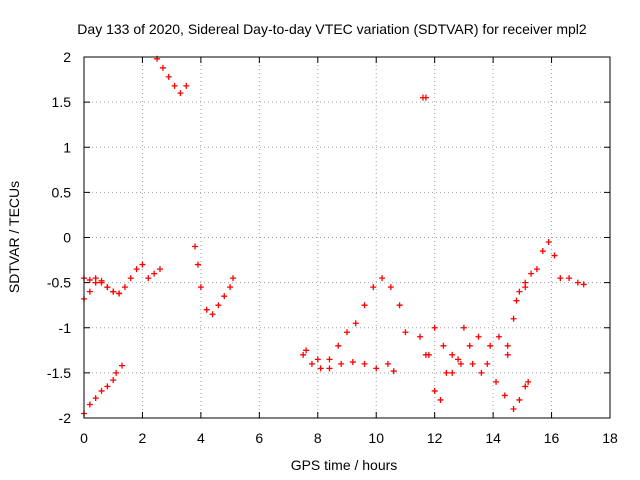 The width and height of the screenshot is (640, 480). What do you see at coordinates (552, 438) in the screenshot?
I see `x-tick-label: 16` at bounding box center [552, 438].